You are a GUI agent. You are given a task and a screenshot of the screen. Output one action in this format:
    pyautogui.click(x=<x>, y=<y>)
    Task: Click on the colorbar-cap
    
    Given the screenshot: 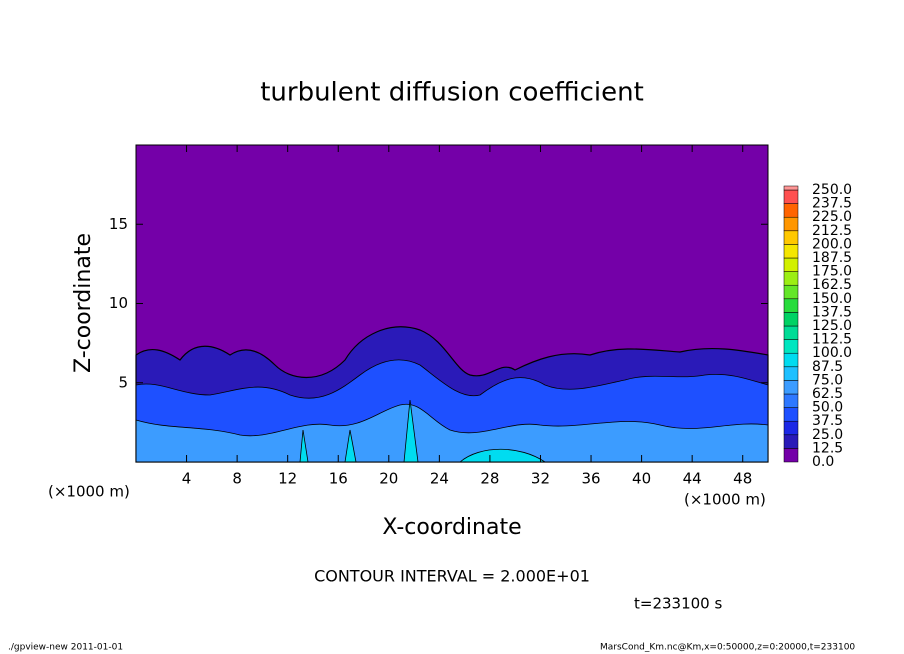 What is the action you would take?
    pyautogui.click(x=791, y=188)
    